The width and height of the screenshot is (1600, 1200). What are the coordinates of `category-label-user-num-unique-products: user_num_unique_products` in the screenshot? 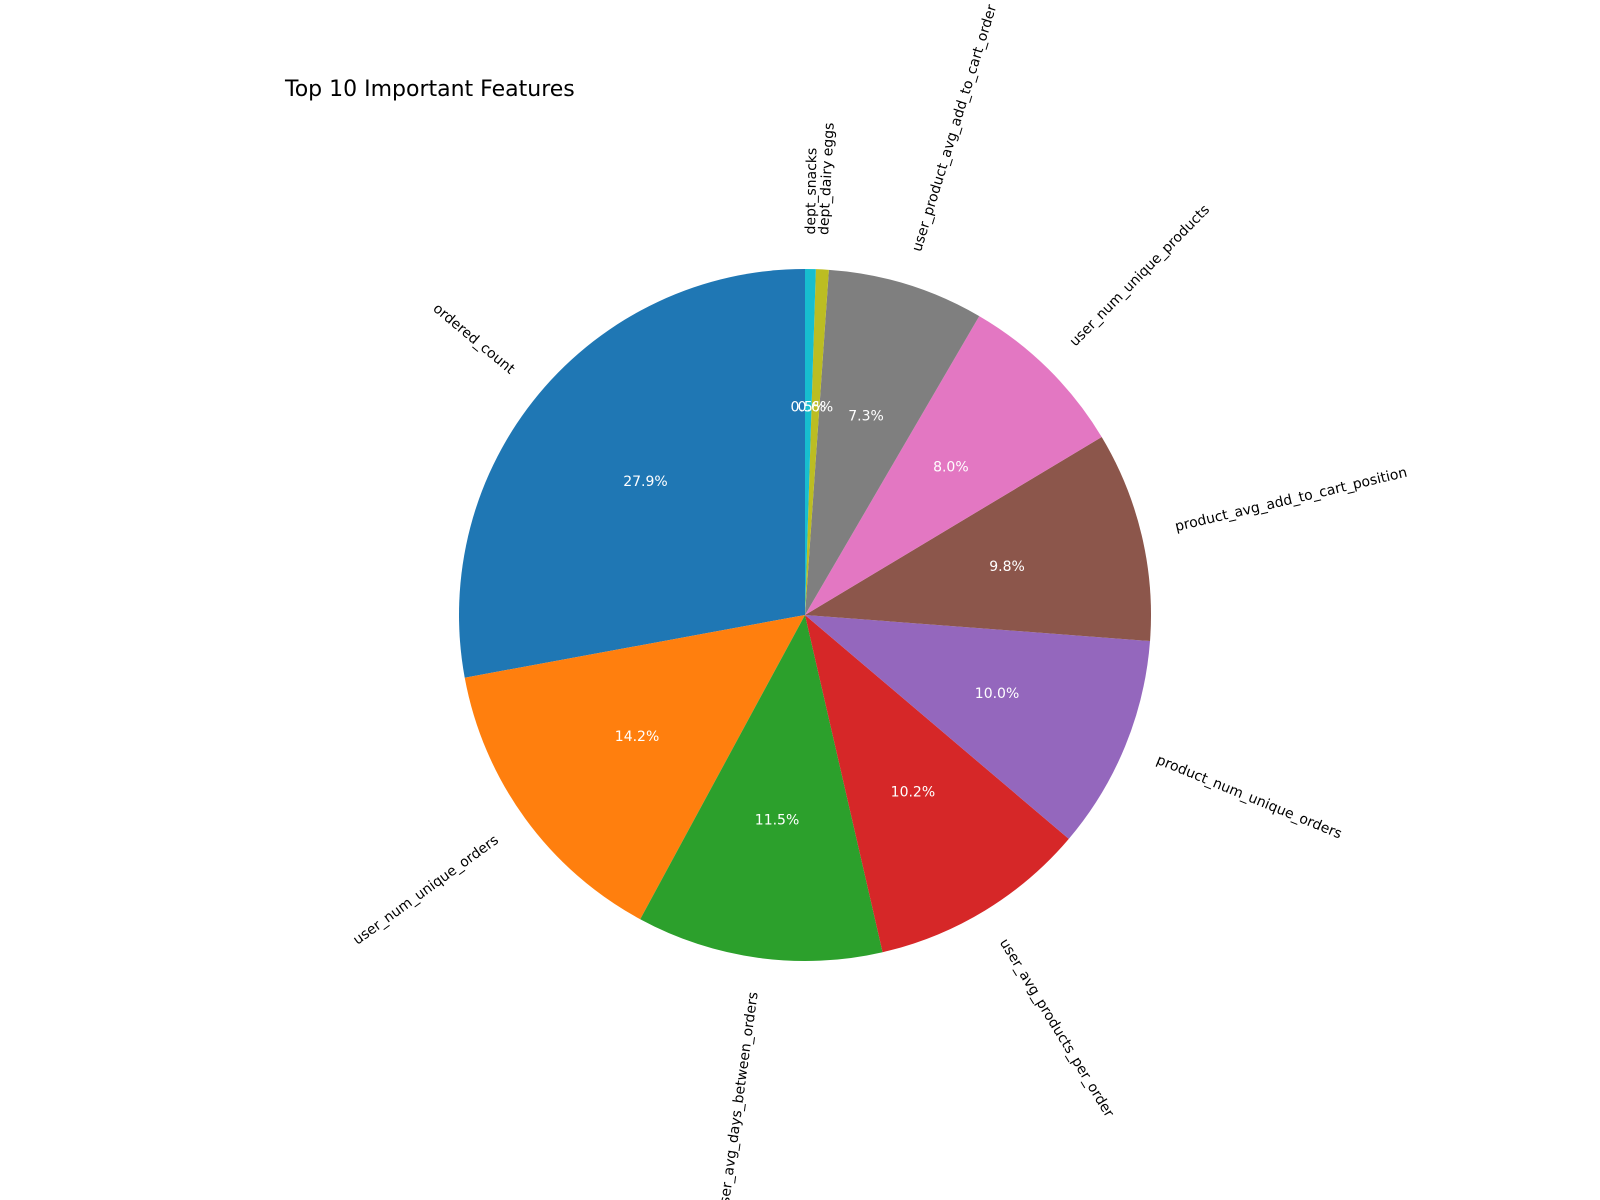 It's located at (1140, 276).